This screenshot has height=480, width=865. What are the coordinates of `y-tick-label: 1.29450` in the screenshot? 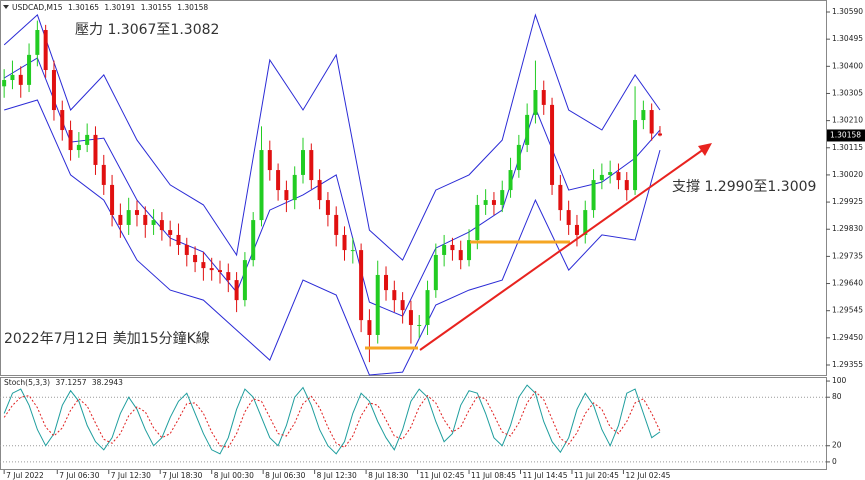 It's located at (847, 337).